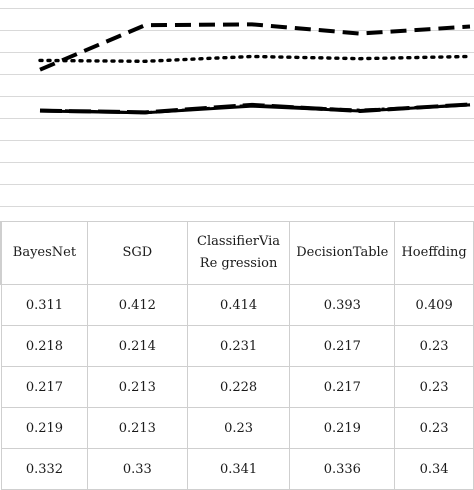  Describe the element at coordinates (137, 469) in the screenshot. I see `table-cell: 0.33` at that location.